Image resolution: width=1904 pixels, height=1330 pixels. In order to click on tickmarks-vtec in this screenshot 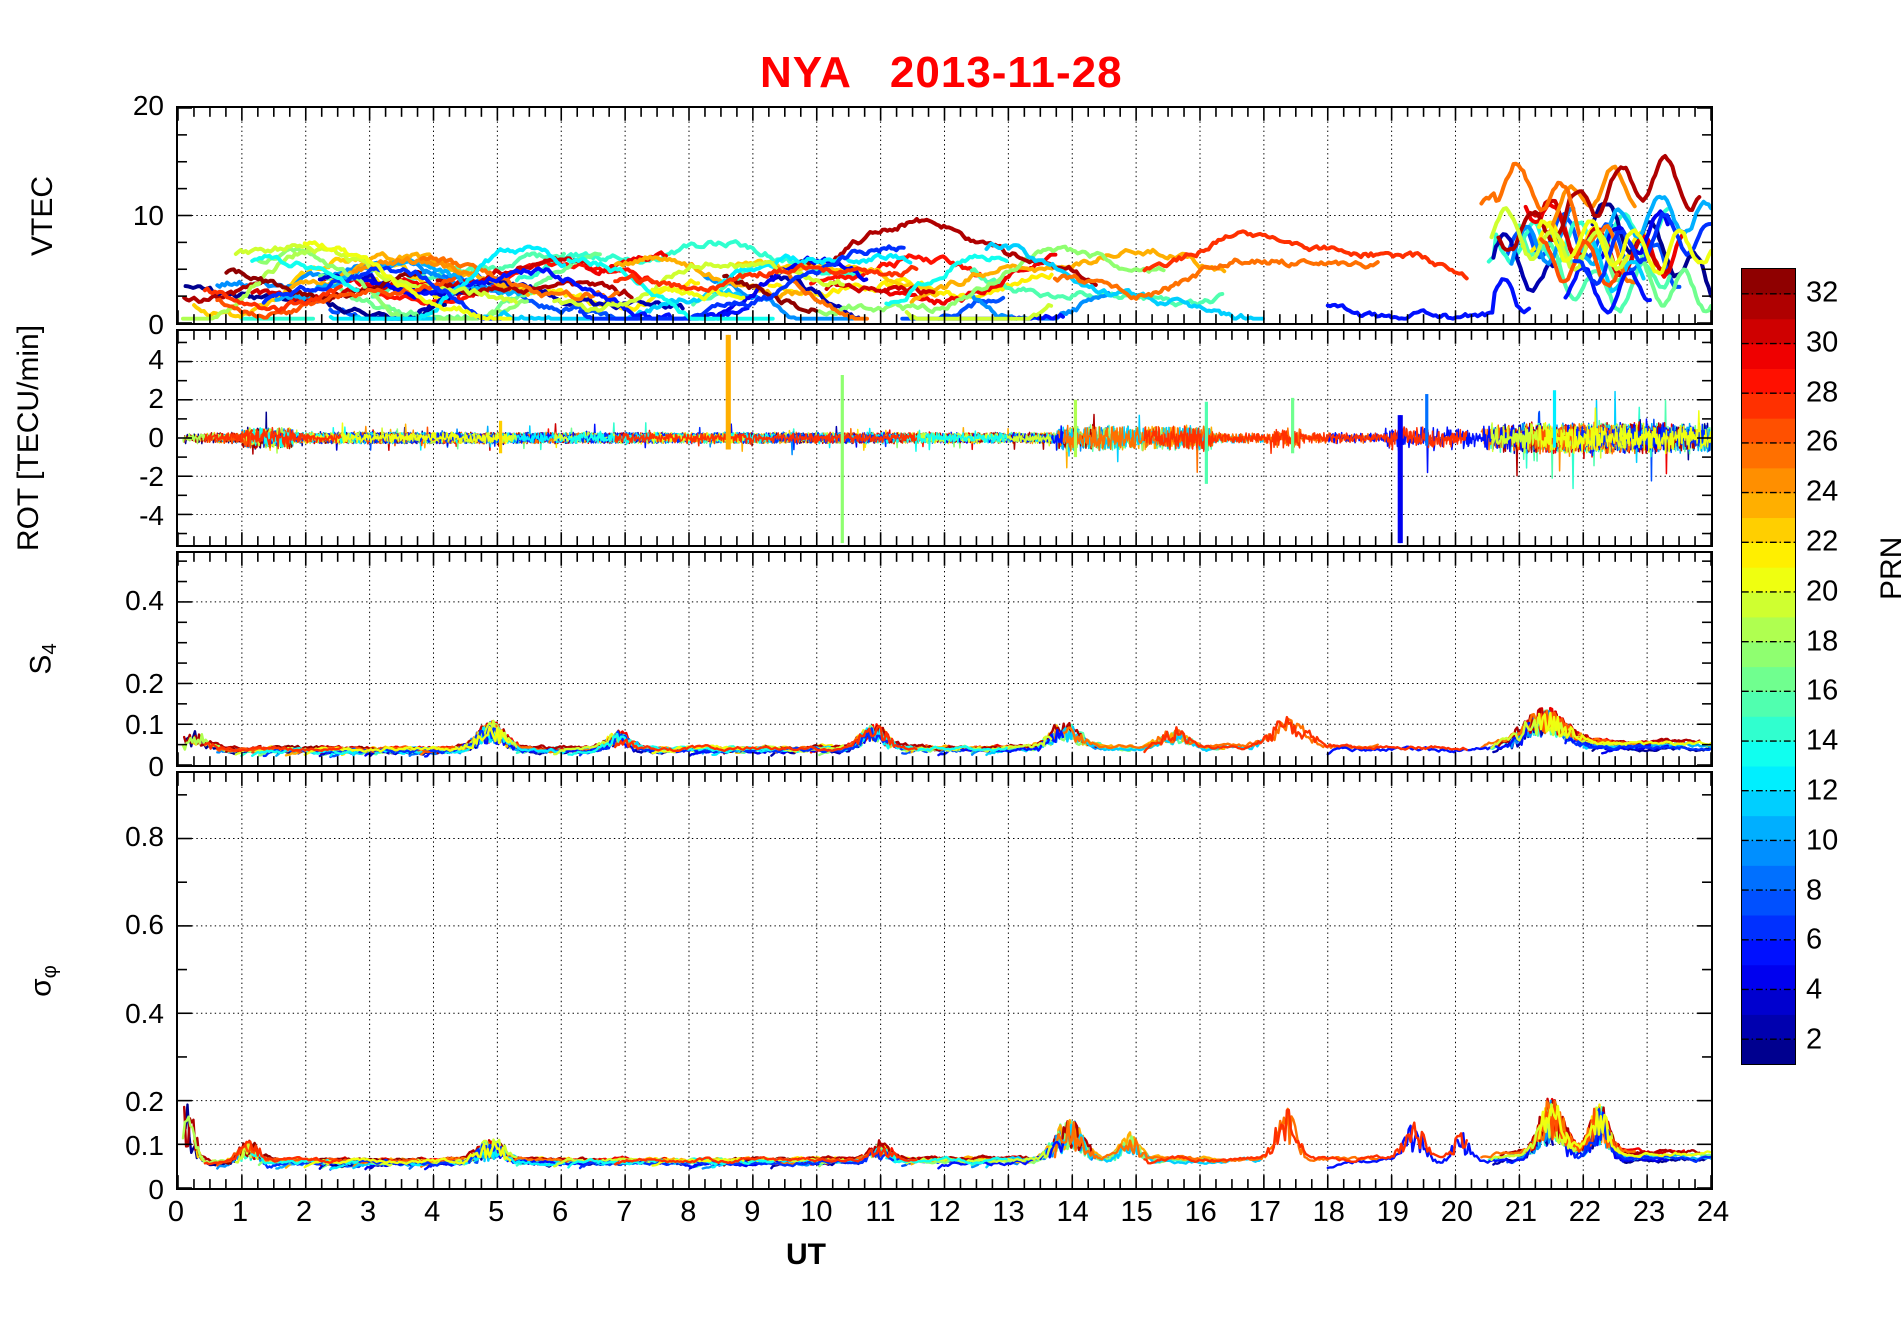, I will do `click(944, 215)`.